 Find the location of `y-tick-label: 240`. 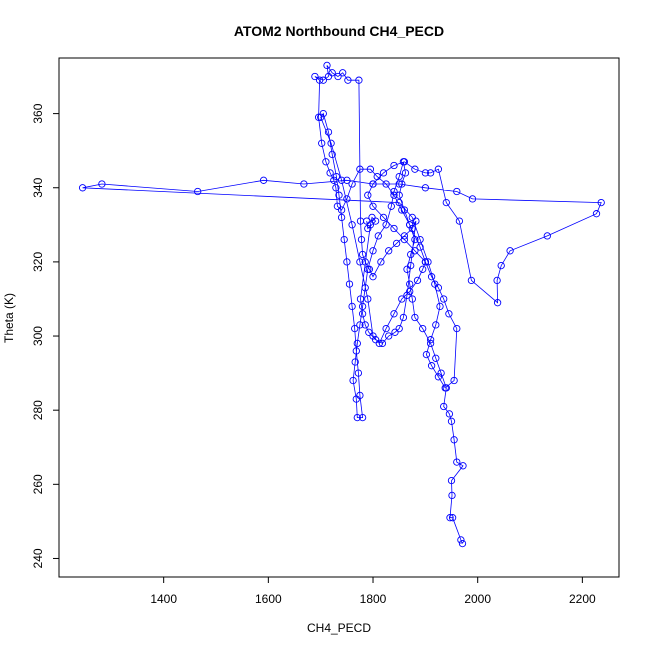

y-tick-label: 240 is located at coordinates (38, 558).